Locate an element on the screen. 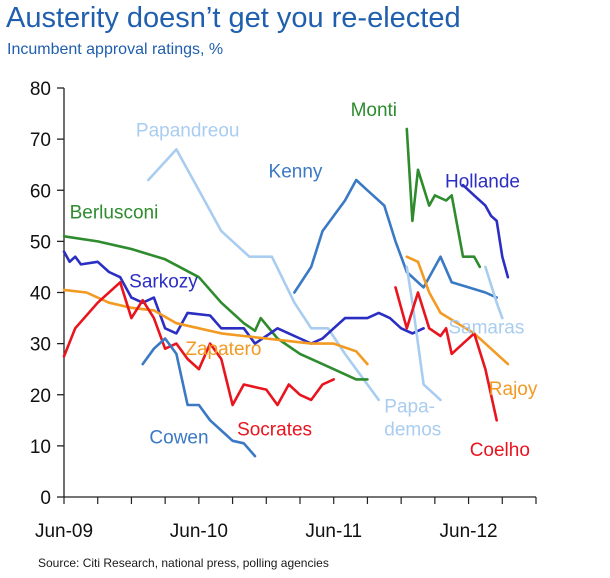  series-label-hollande: Hollande is located at coordinates (482, 182).